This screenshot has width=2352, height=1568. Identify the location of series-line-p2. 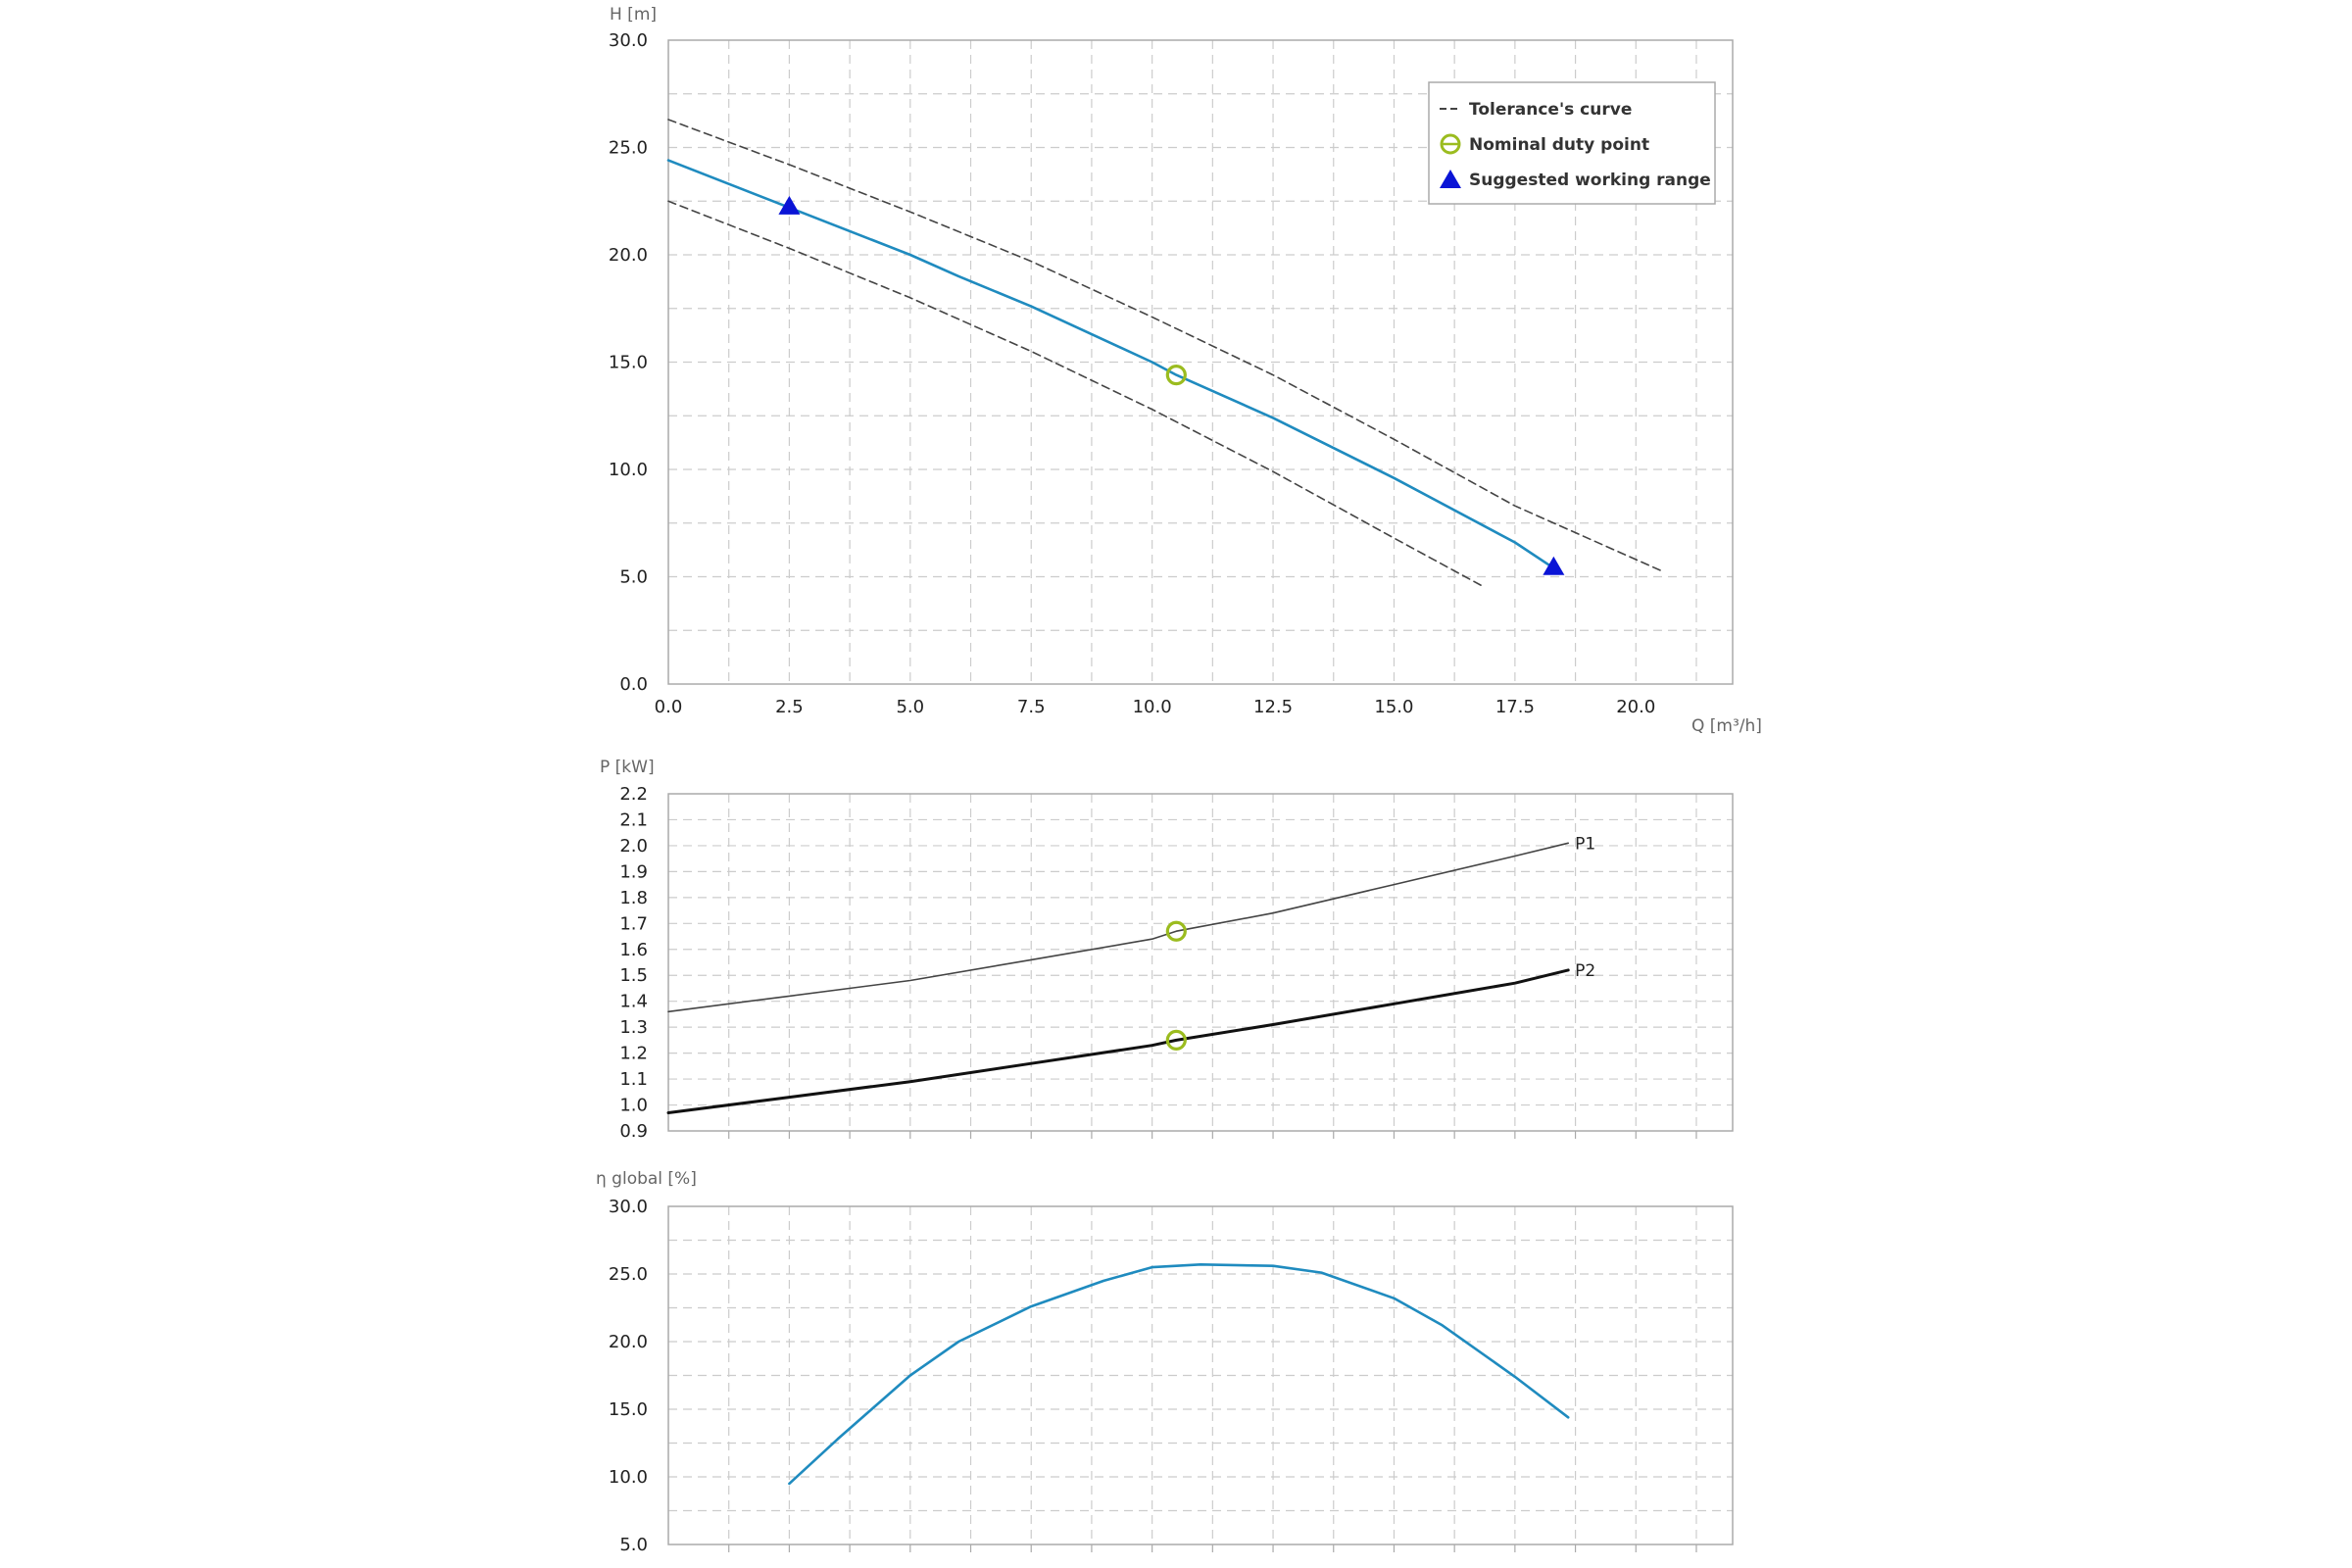
(1118, 1041).